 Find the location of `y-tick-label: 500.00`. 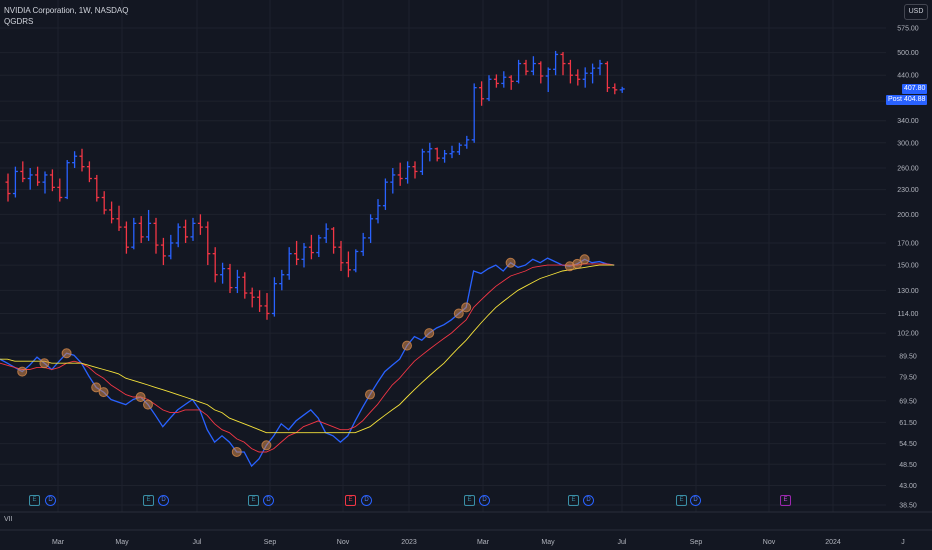

y-tick-label: 500.00 is located at coordinates (908, 53).